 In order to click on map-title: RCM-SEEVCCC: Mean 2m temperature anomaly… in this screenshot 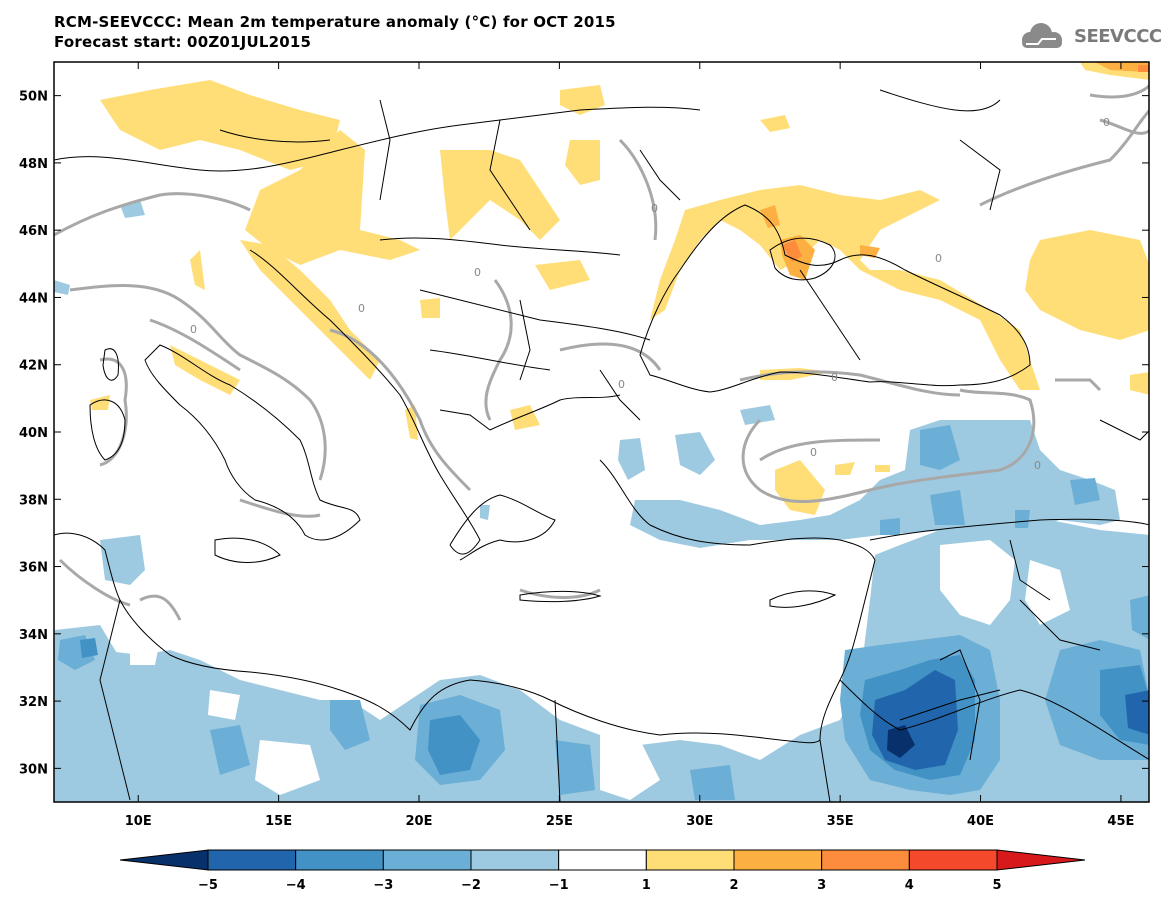, I will do `click(335, 22)`.